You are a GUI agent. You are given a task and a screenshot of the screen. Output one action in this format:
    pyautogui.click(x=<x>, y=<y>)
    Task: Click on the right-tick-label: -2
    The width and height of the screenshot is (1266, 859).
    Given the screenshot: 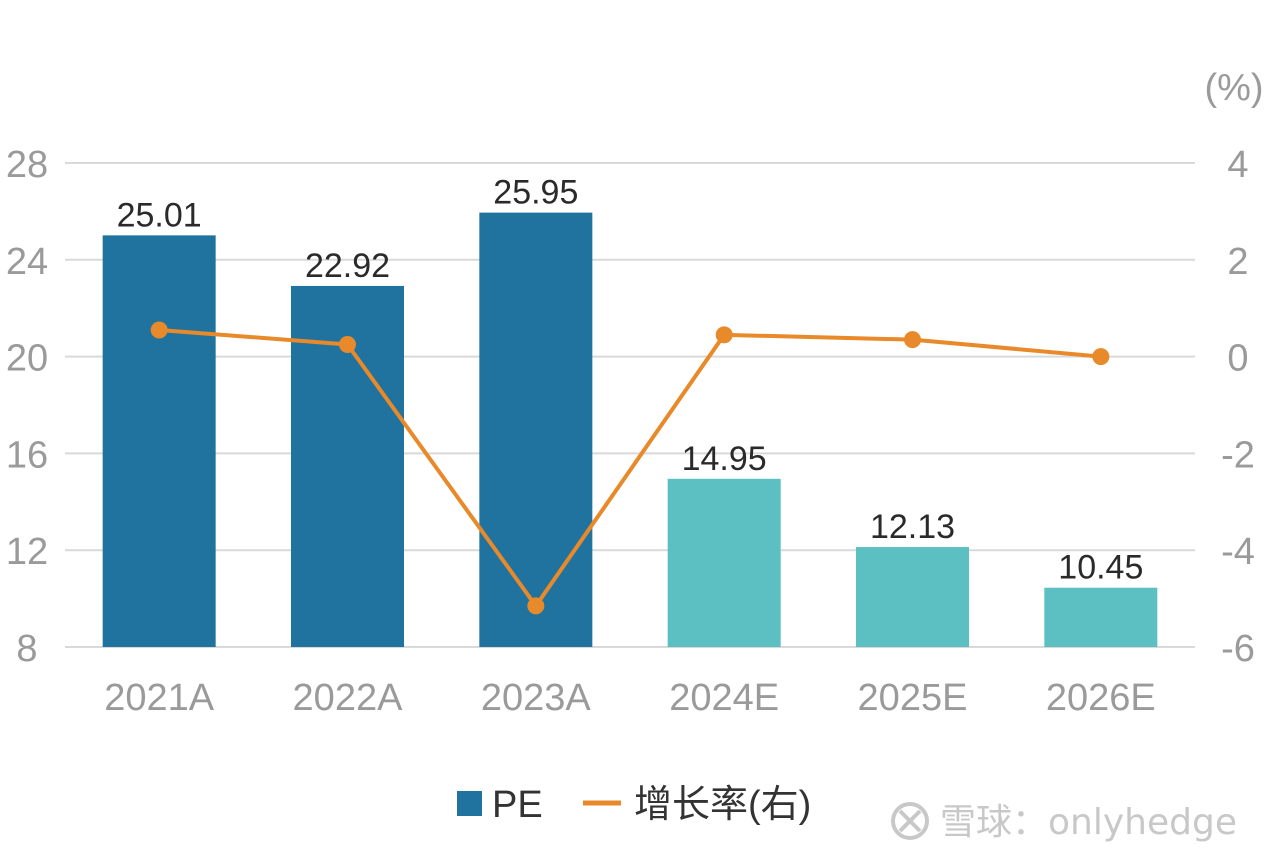 What is the action you would take?
    pyautogui.click(x=1238, y=455)
    